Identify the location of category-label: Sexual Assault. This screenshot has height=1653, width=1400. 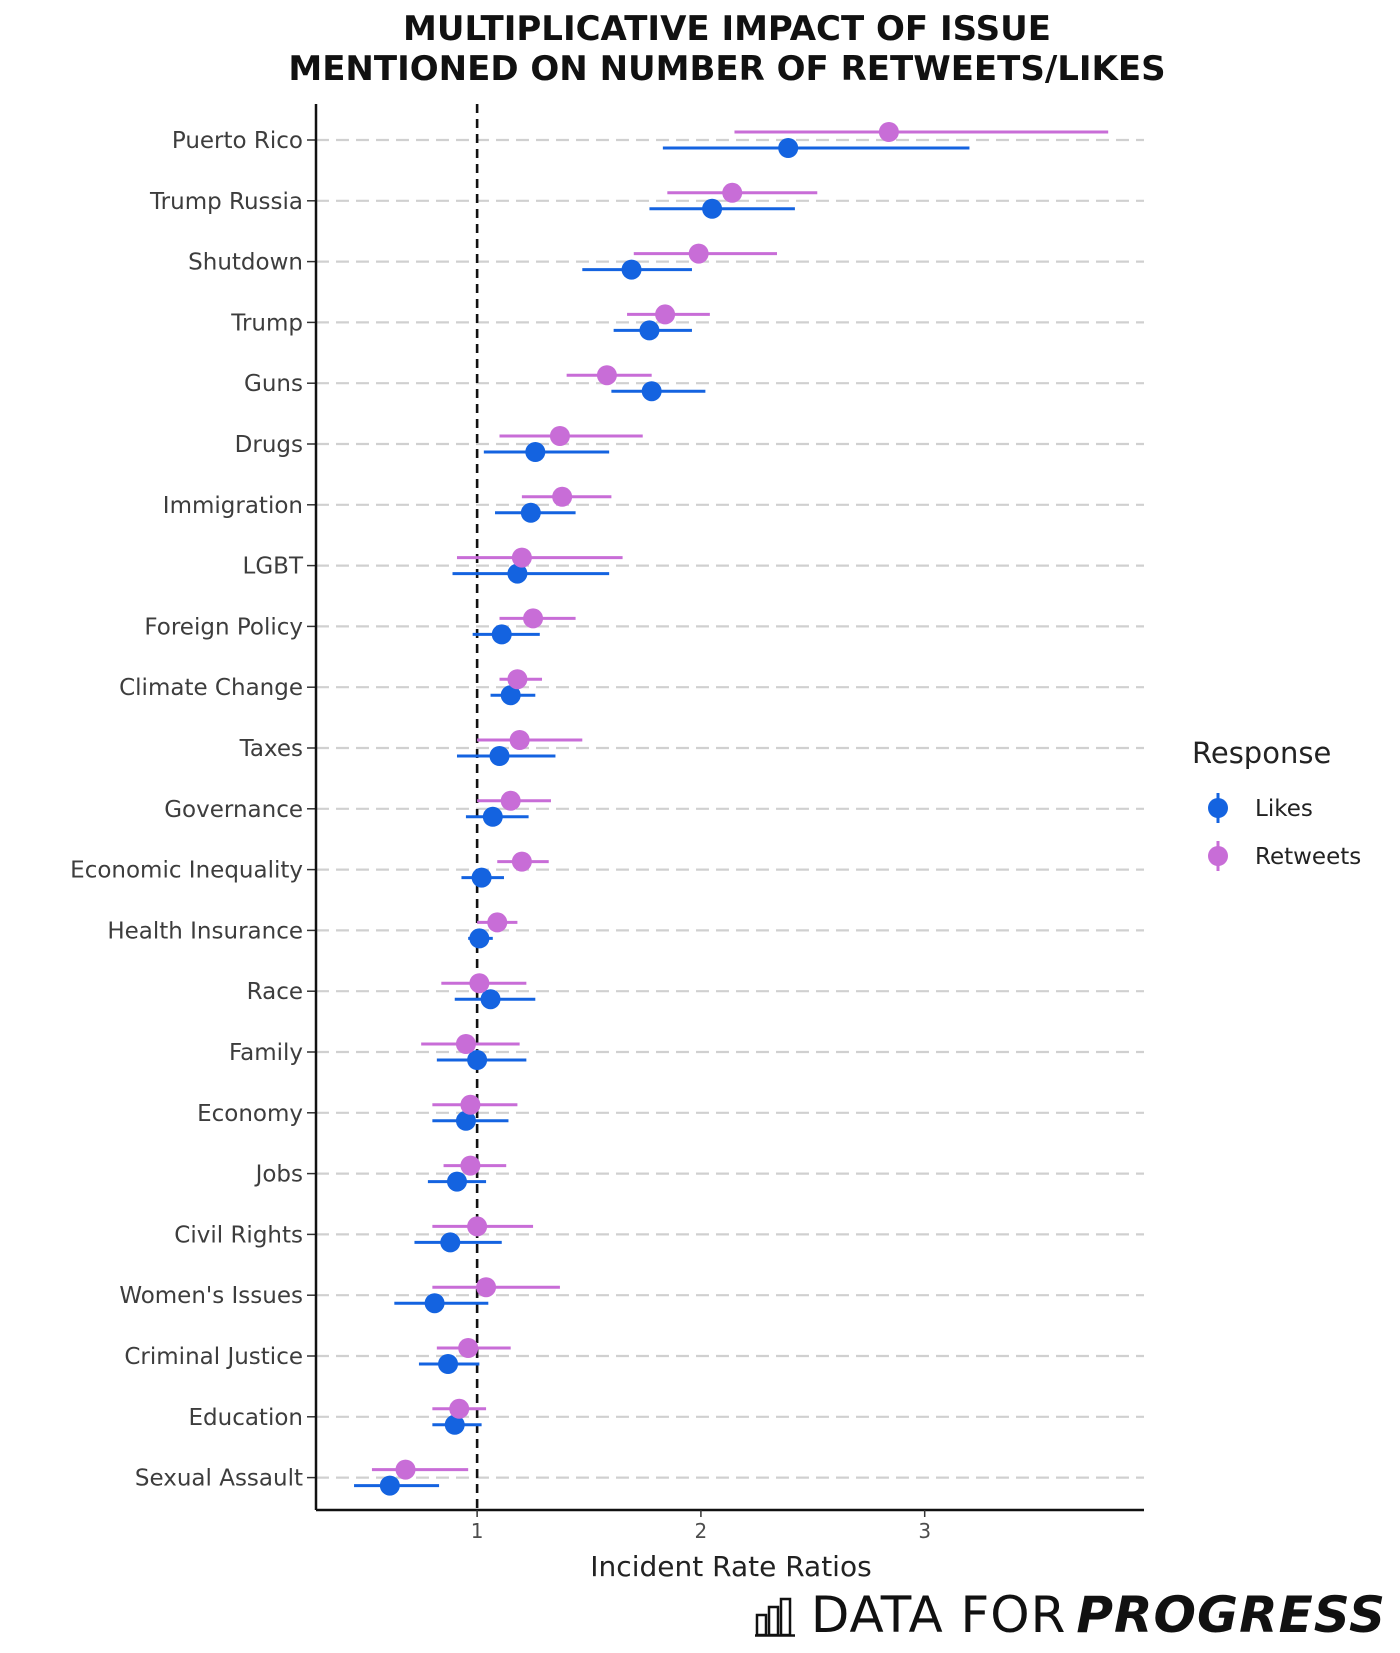
(219, 1479).